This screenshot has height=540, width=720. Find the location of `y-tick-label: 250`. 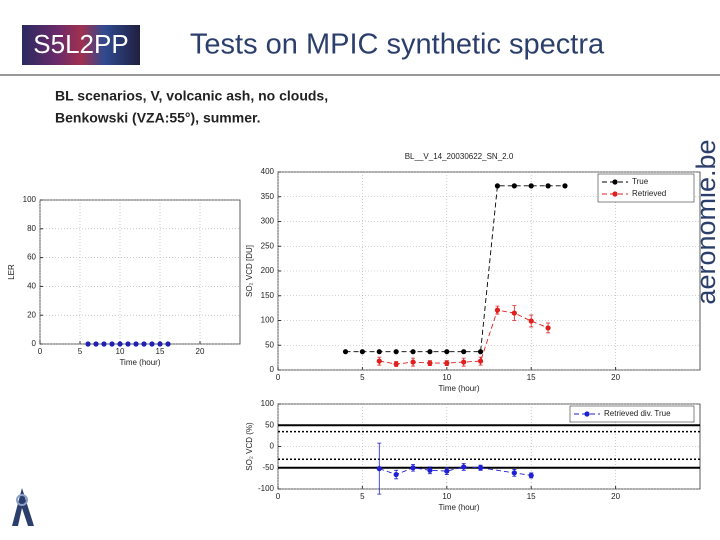

y-tick-label: 250 is located at coordinates (268, 245).